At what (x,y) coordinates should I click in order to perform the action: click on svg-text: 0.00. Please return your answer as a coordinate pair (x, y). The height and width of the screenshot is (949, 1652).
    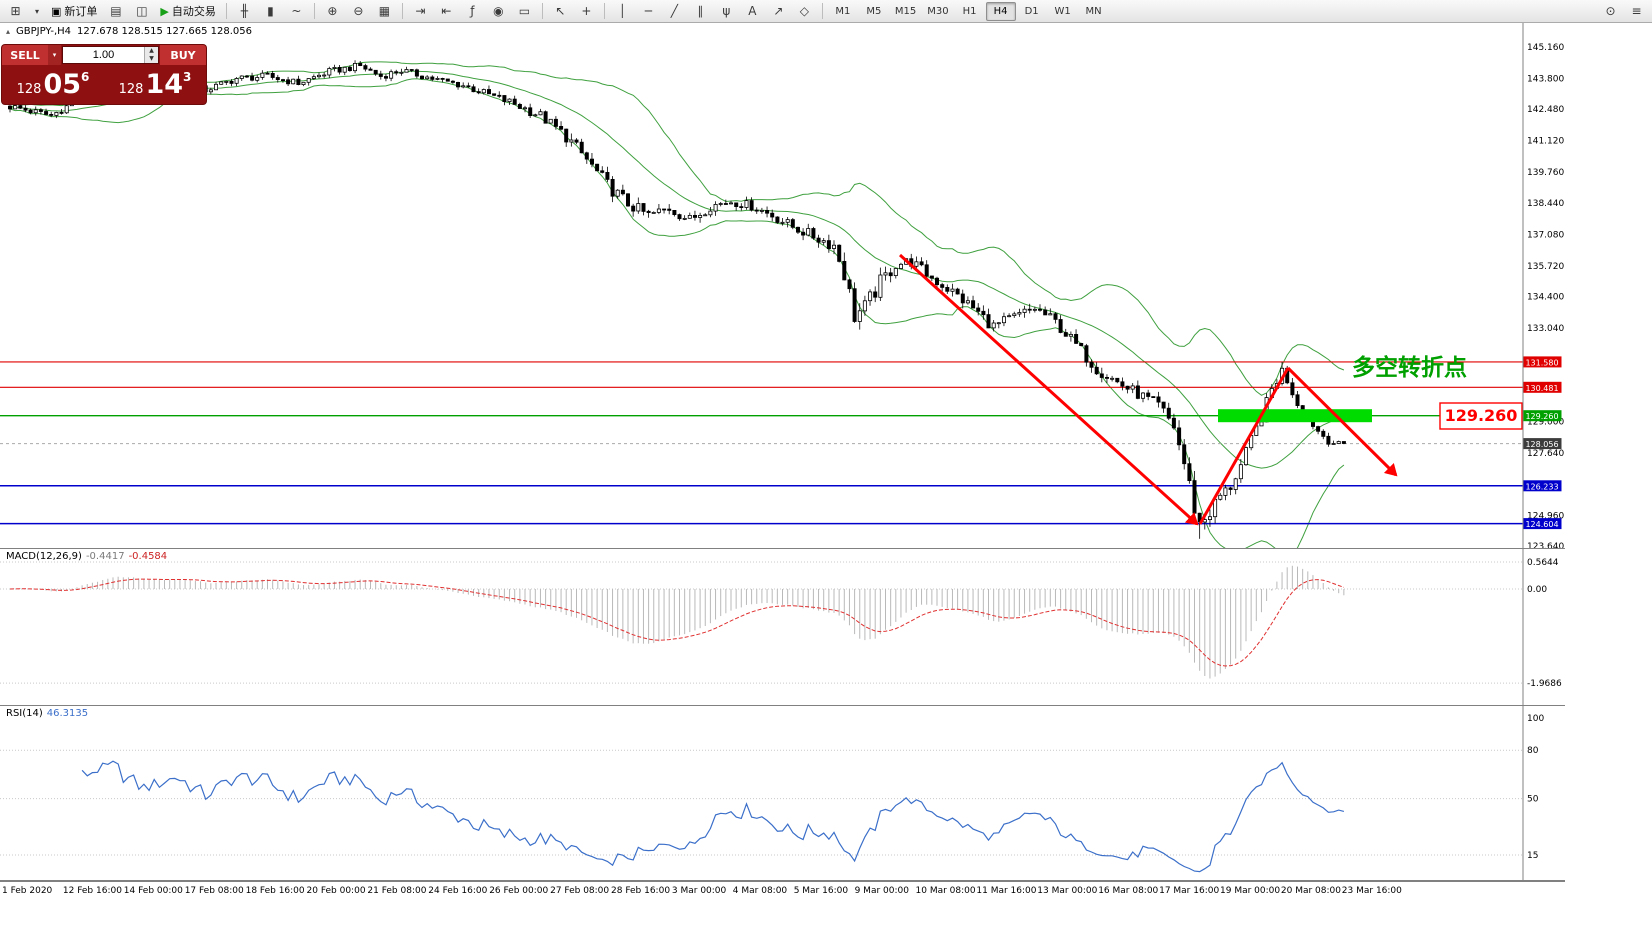
    Looking at the image, I should click on (1537, 590).